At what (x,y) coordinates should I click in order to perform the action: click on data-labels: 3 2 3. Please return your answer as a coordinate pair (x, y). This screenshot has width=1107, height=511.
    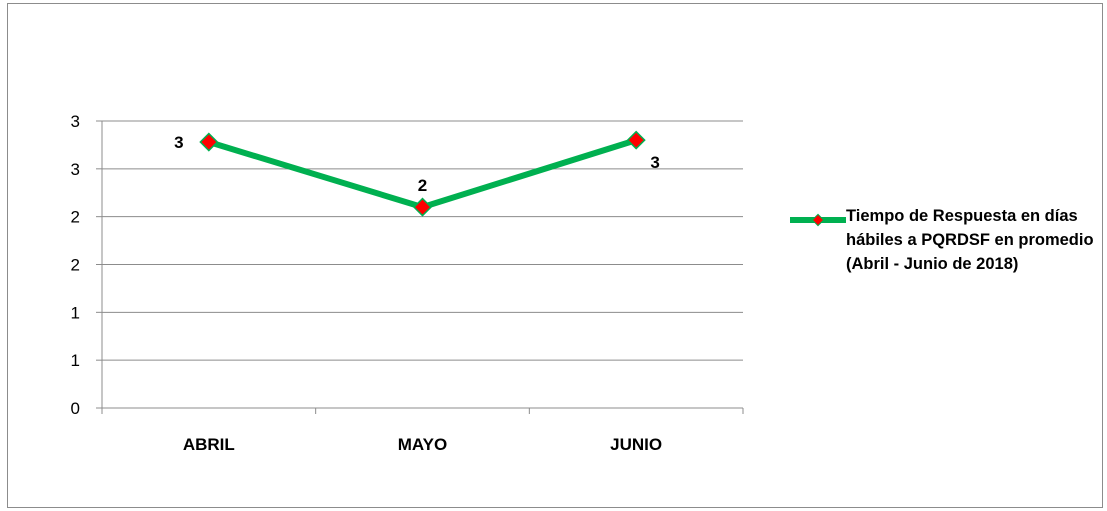
    Looking at the image, I should click on (417, 164).